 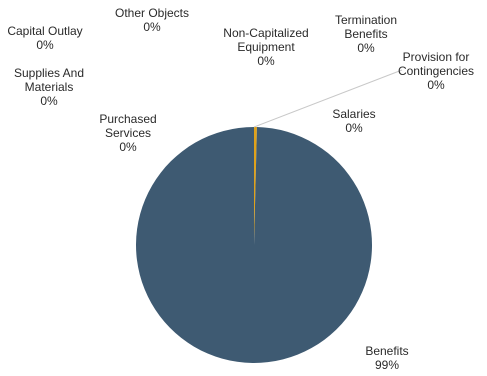 What do you see at coordinates (127, 133) in the screenshot?
I see `label-purchased-services: Purchased Services 0%` at bounding box center [127, 133].